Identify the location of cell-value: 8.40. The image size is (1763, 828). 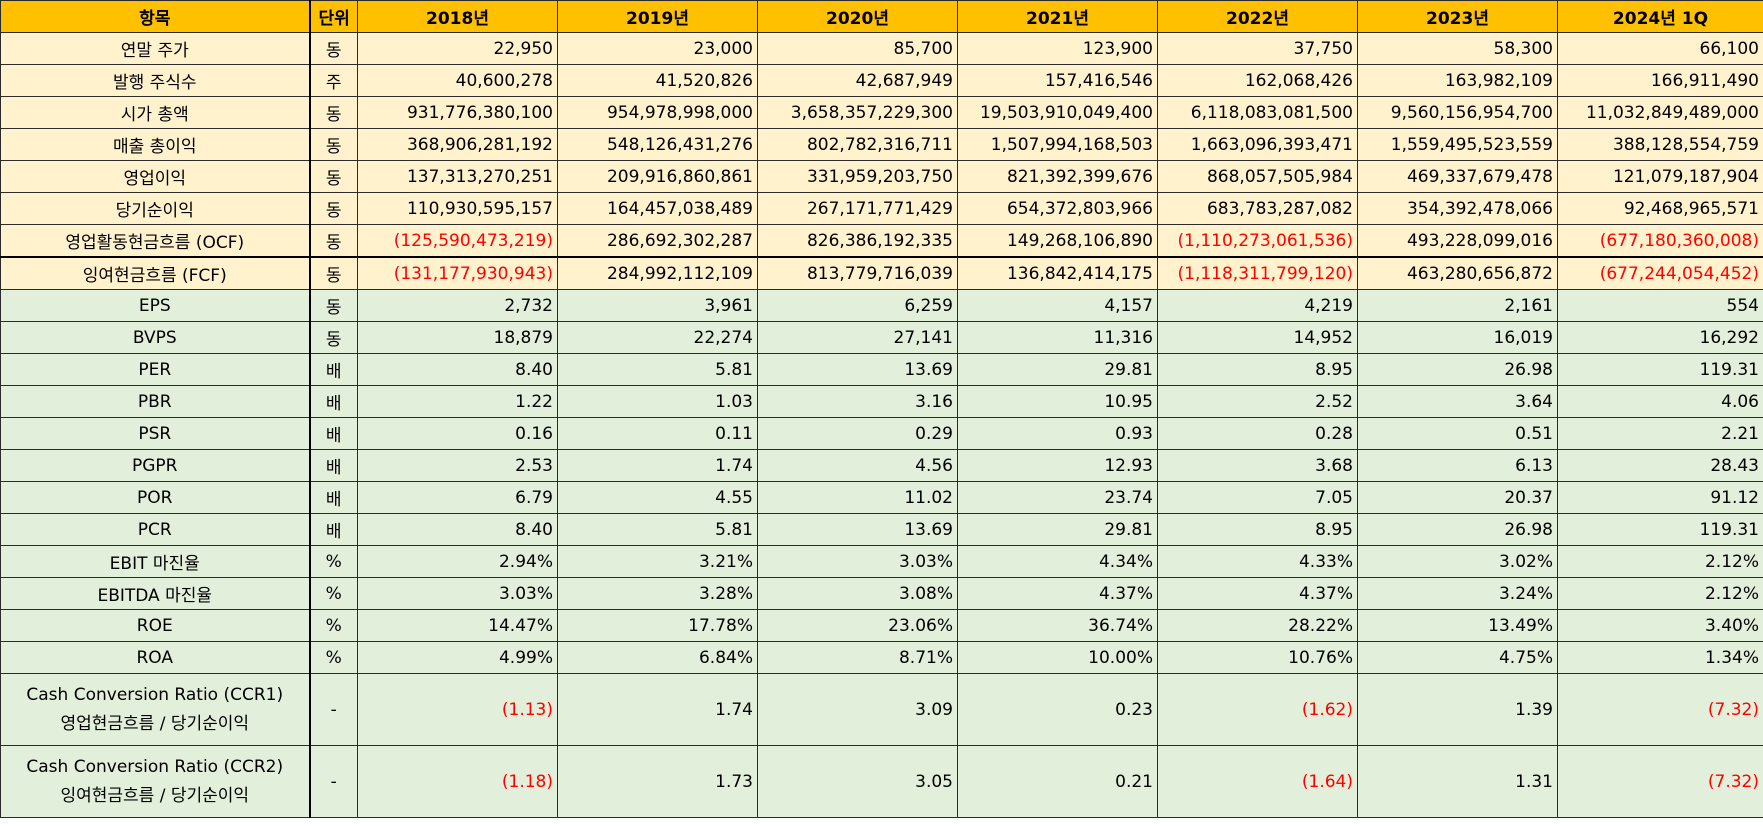
(457, 369).